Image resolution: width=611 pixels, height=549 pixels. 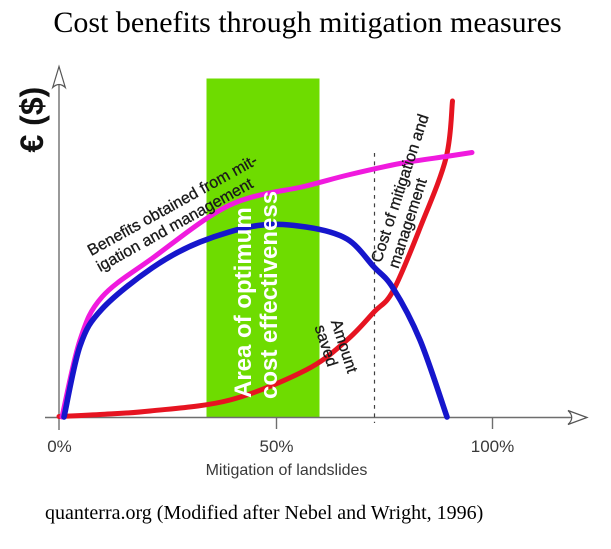 What do you see at coordinates (492, 446) in the screenshot?
I see `svg-text: 100%` at bounding box center [492, 446].